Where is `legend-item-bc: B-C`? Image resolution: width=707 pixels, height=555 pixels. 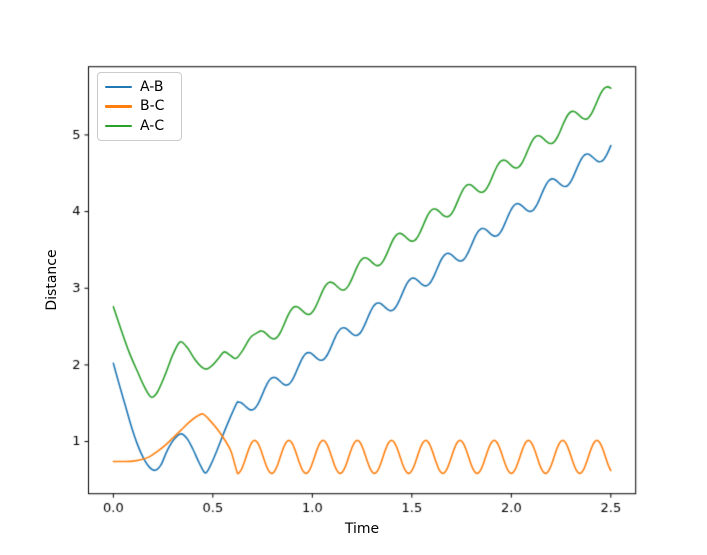
legend-item-bc: B-C is located at coordinates (139, 106).